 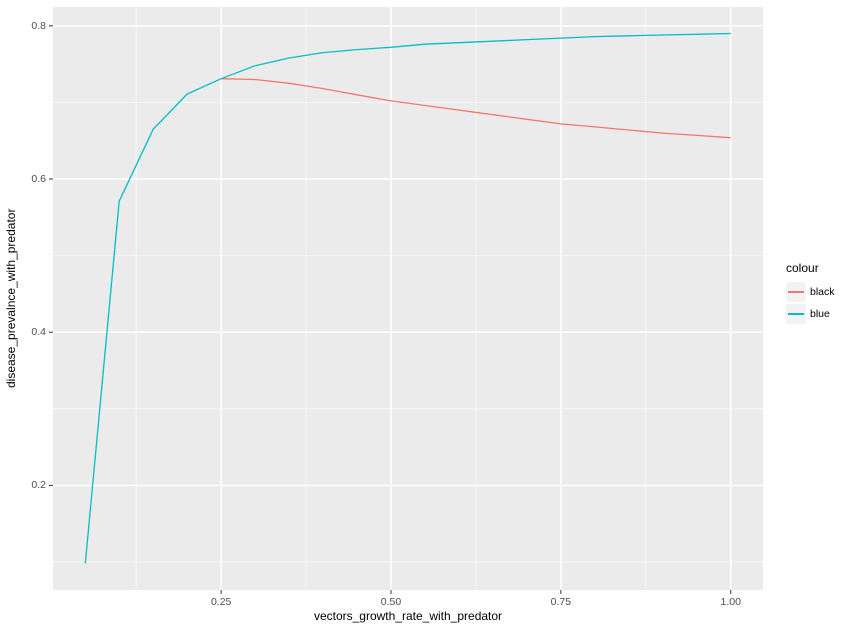 I want to click on y-tick-label: 0.6, so click(x=38, y=179).